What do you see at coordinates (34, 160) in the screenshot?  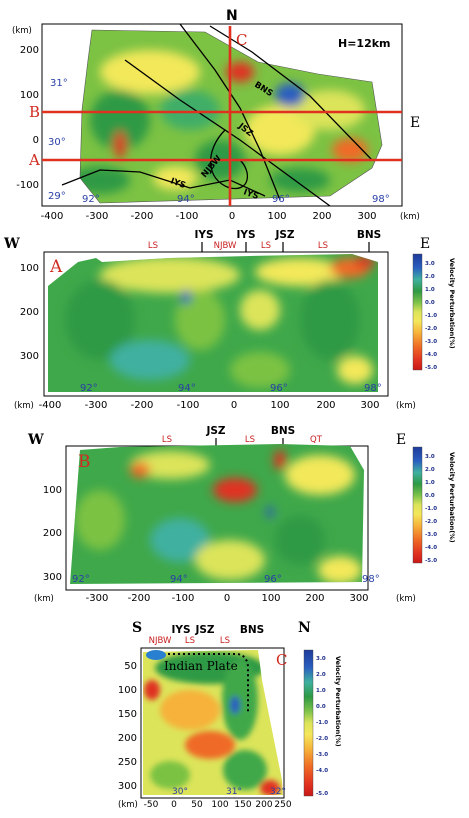 I see `map-profile-a: A` at bounding box center [34, 160].